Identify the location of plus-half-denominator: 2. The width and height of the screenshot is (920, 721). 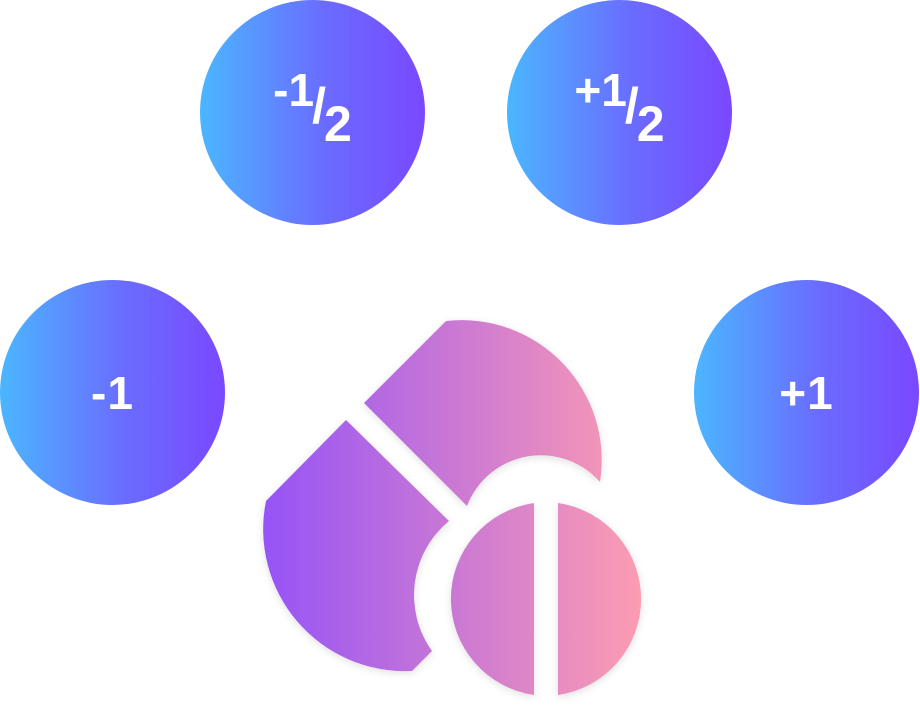
(650, 123).